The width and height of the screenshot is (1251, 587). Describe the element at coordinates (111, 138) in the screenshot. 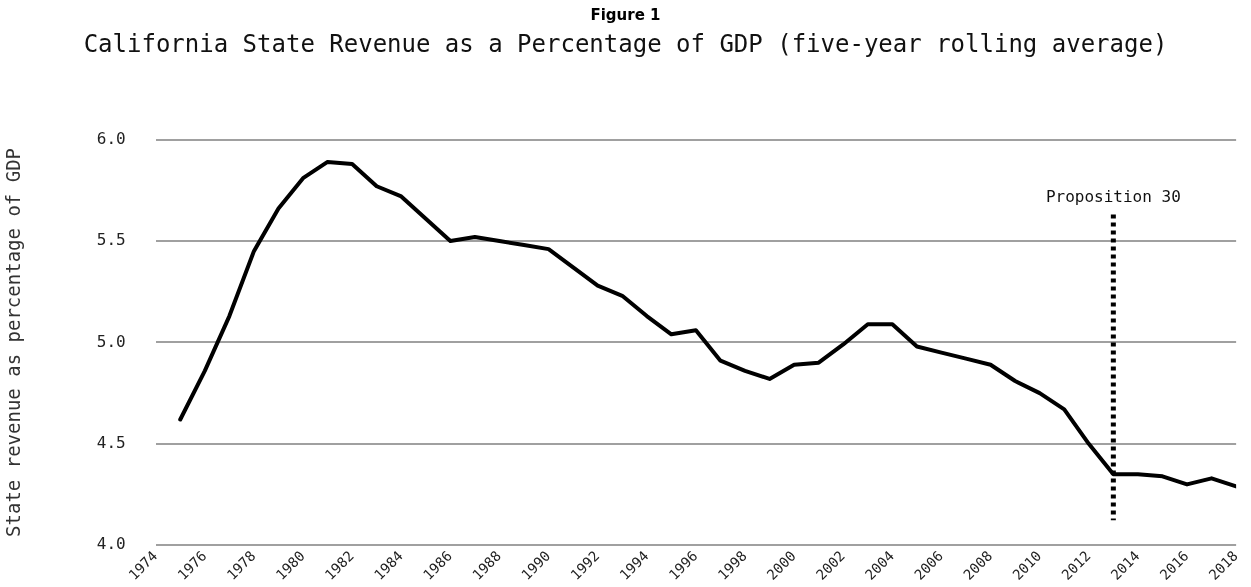

I see `y-tick-label: 6.0` at that location.